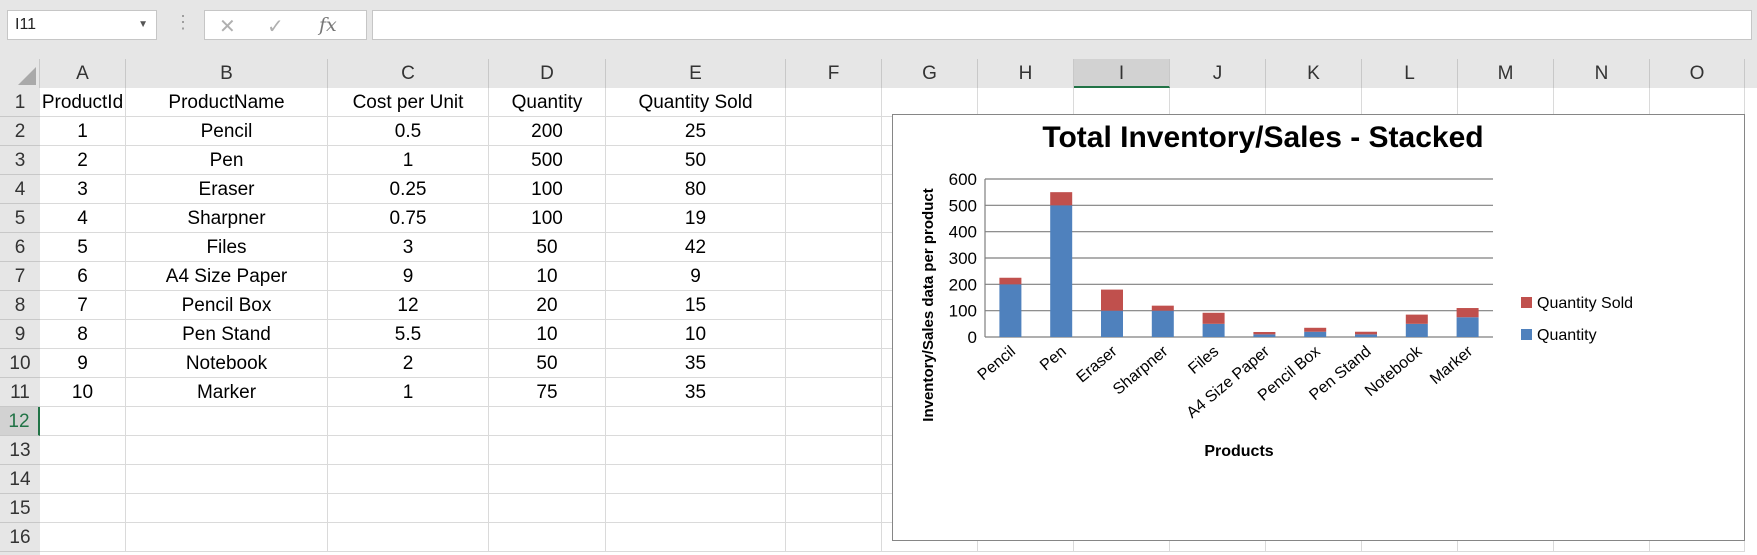 This screenshot has height=555, width=1757. What do you see at coordinates (1697, 73) in the screenshot?
I see `column-header-o: O` at bounding box center [1697, 73].